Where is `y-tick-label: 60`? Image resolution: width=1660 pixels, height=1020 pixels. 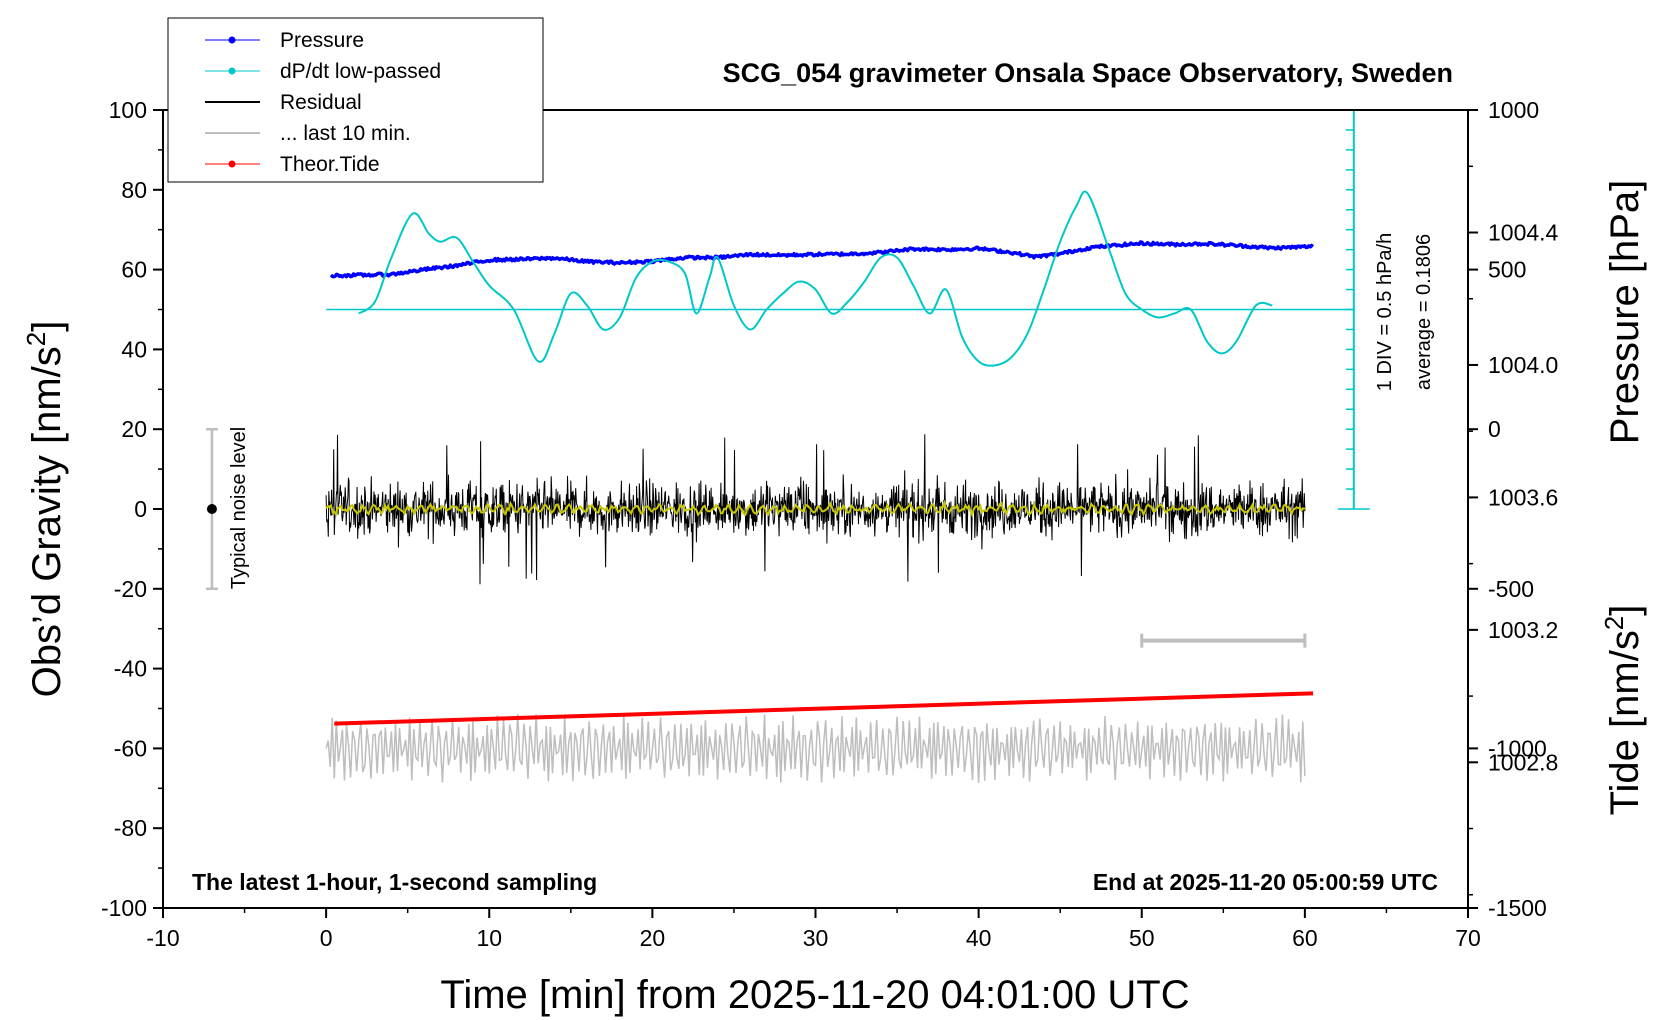 y-tick-label: 60 is located at coordinates (134, 270).